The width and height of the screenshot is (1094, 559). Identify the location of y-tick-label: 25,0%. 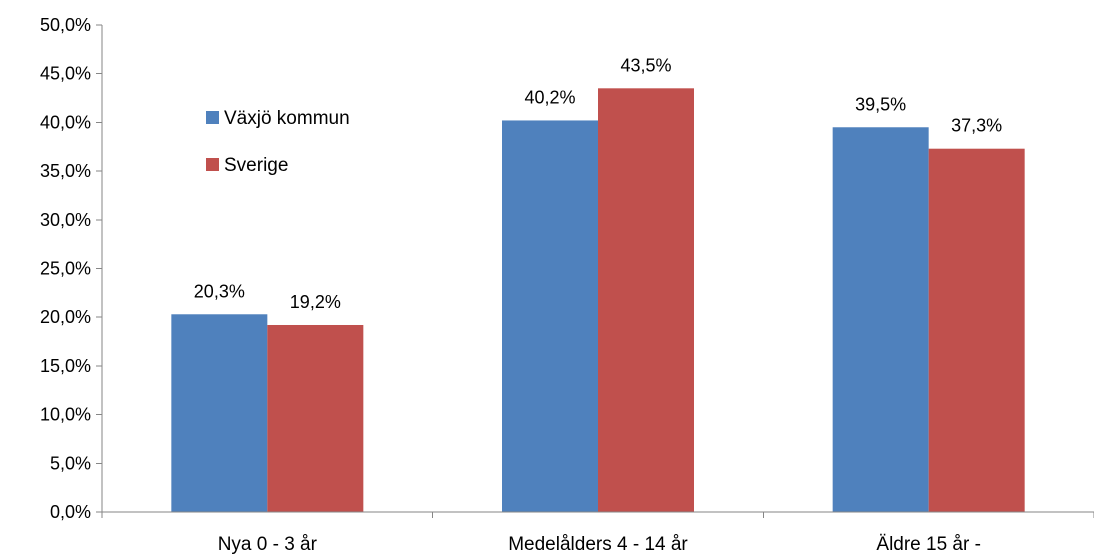
(65, 269).